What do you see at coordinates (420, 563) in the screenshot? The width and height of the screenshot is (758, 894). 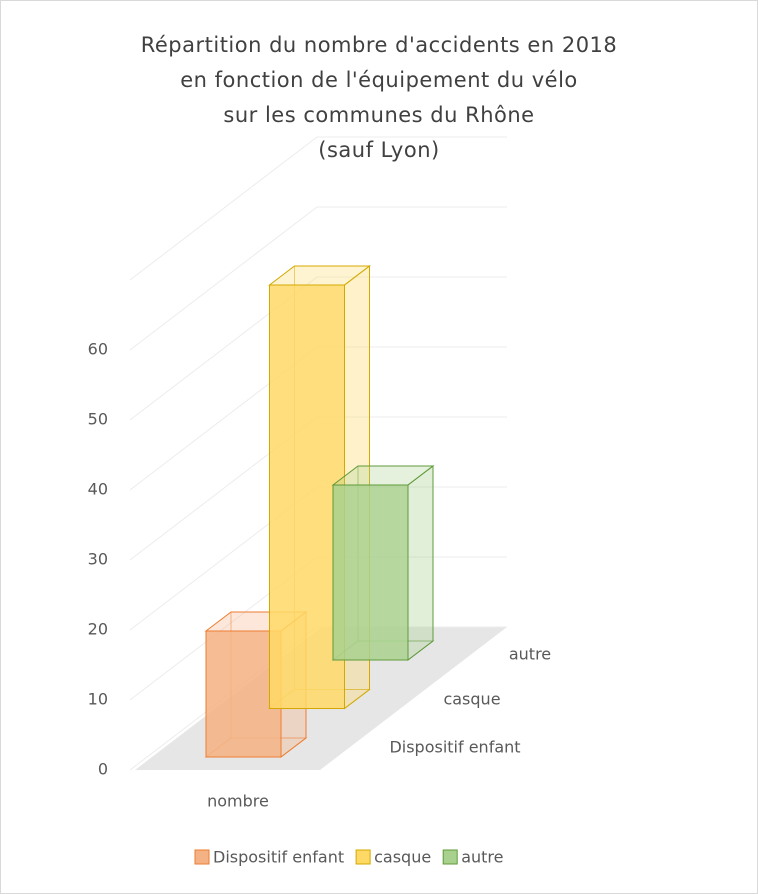 I see `bar-side` at bounding box center [420, 563].